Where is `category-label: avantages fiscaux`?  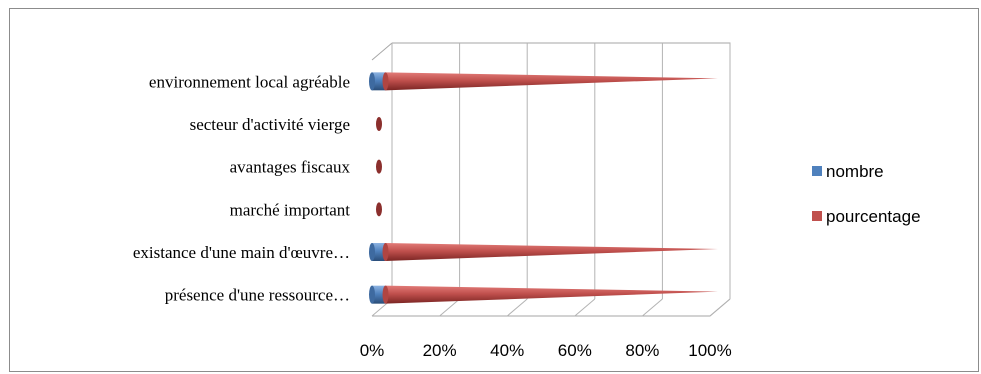 category-label: avantages fiscaux is located at coordinates (290, 167).